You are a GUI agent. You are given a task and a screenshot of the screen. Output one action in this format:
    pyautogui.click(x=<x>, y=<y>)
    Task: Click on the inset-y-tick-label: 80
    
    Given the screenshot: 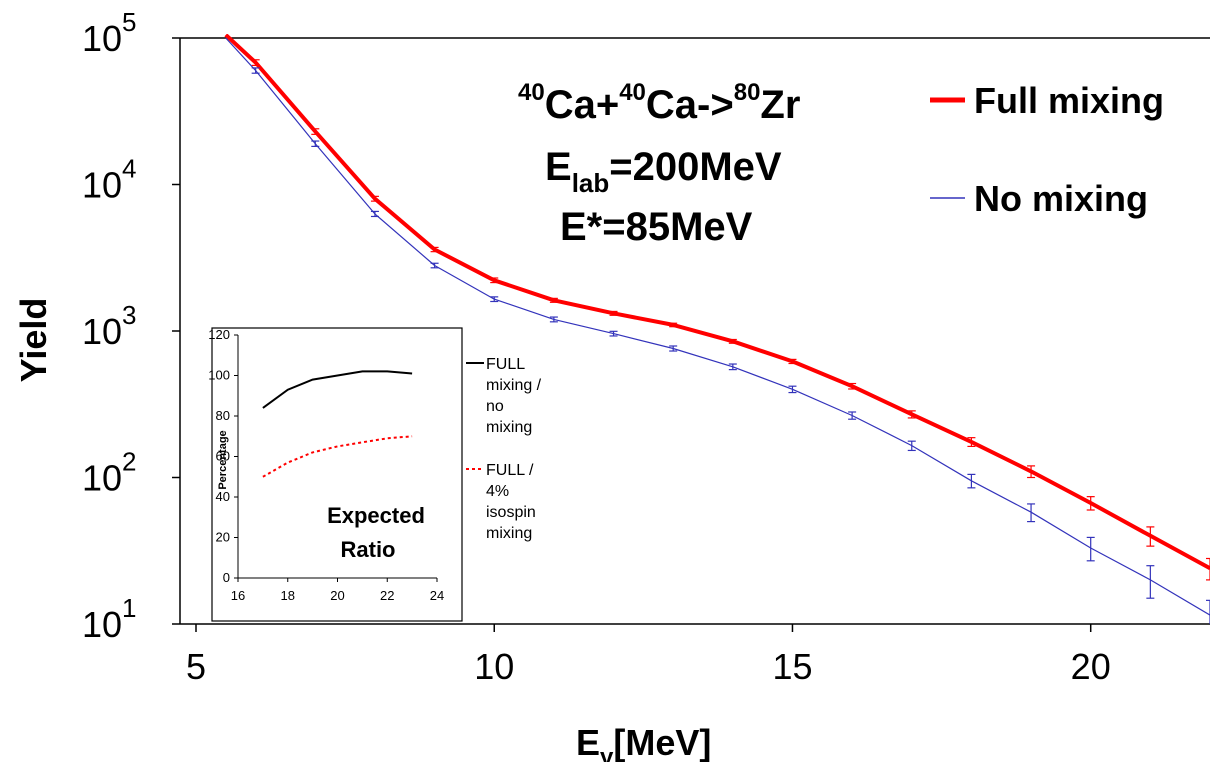 What is the action you would take?
    pyautogui.click(x=223, y=415)
    